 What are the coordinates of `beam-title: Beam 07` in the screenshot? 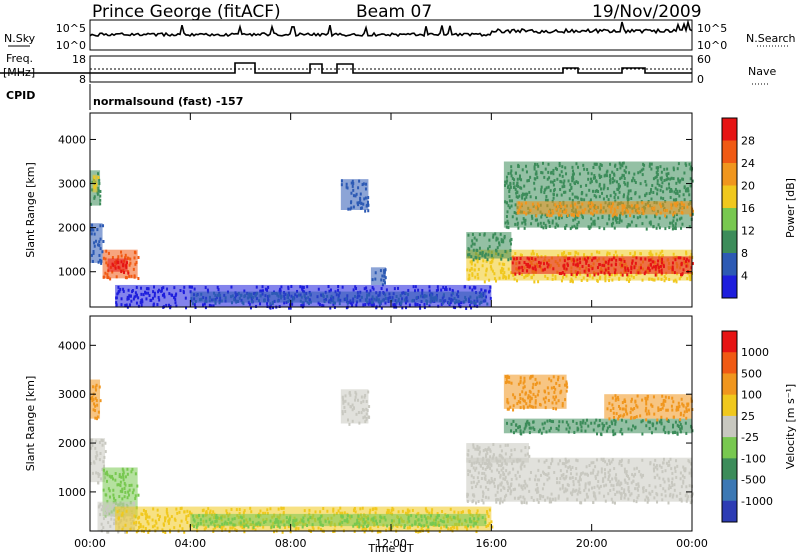 It's located at (394, 12).